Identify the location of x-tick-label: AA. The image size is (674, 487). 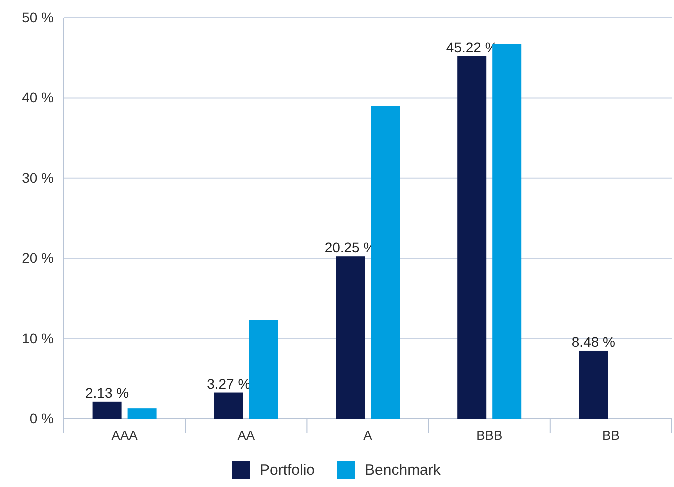
(247, 436).